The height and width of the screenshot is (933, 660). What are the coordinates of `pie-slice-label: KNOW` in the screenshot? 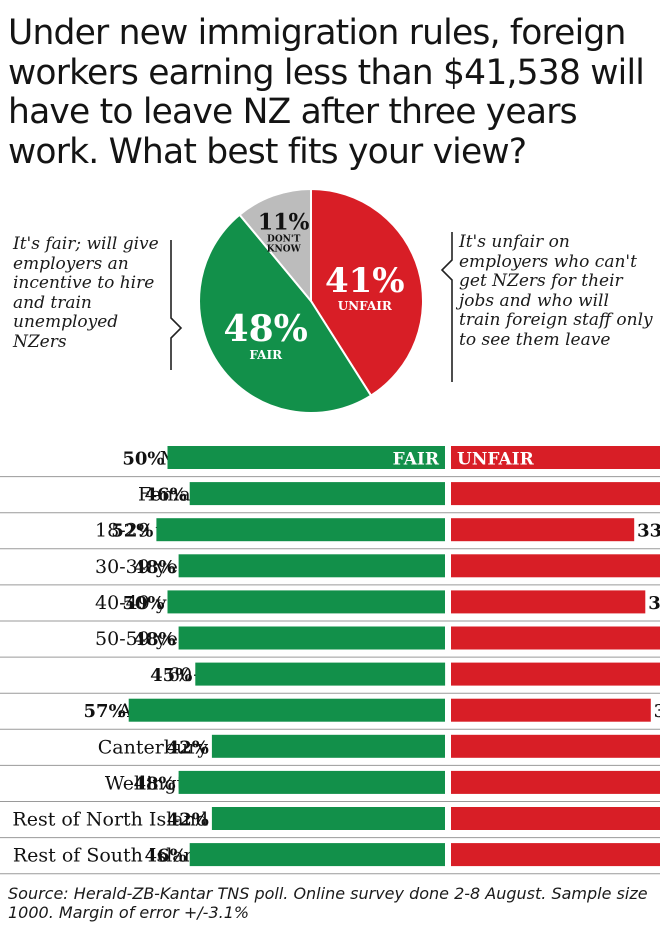 It's located at (284, 250).